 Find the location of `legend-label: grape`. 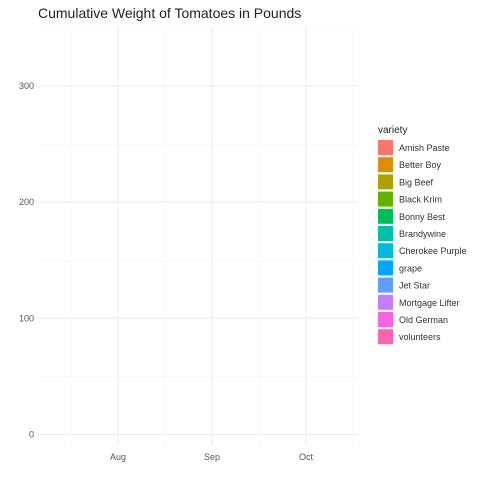

legend-label: grape is located at coordinates (410, 268).